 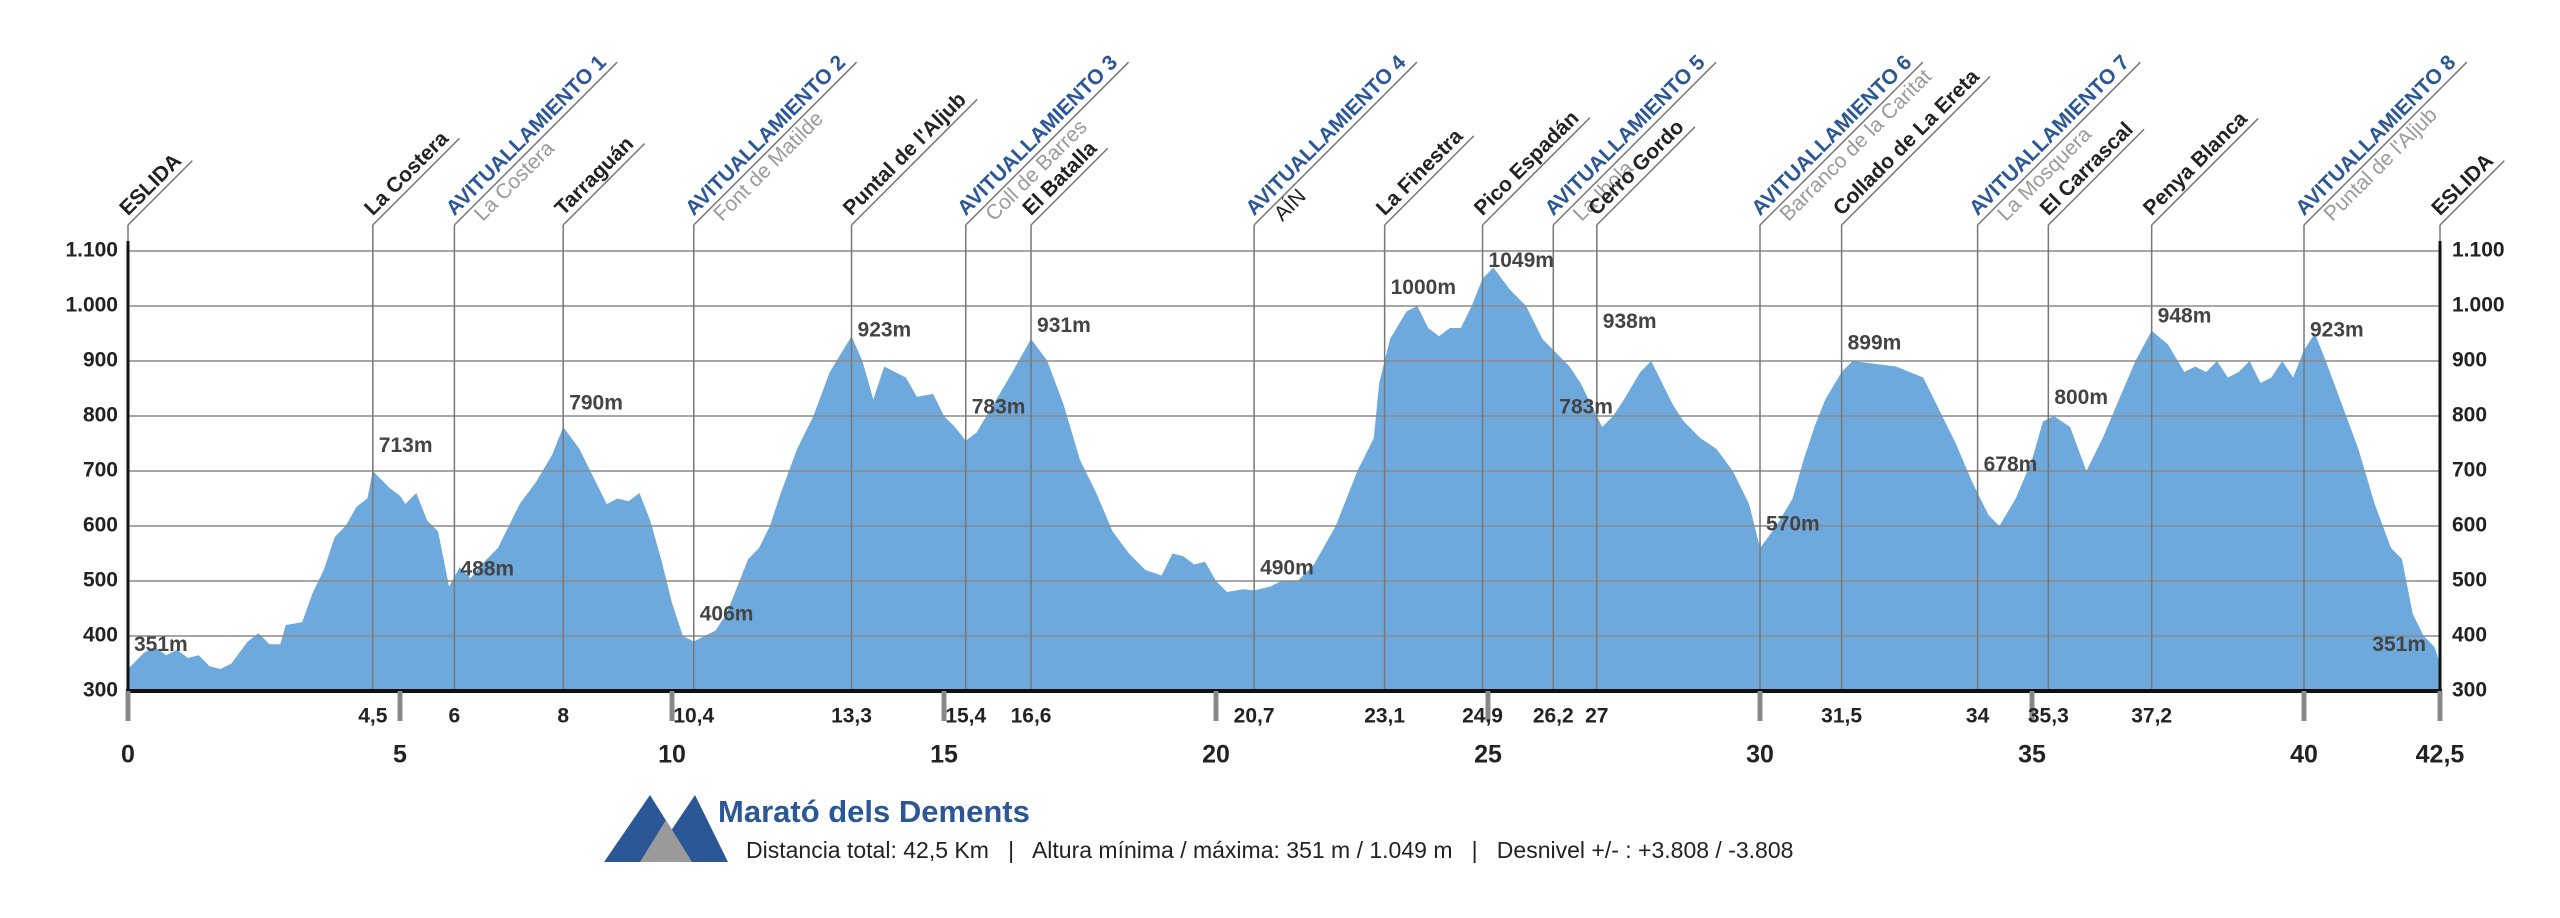 What do you see at coordinates (2304, 755) in the screenshot?
I see `x-tick-label: 40` at bounding box center [2304, 755].